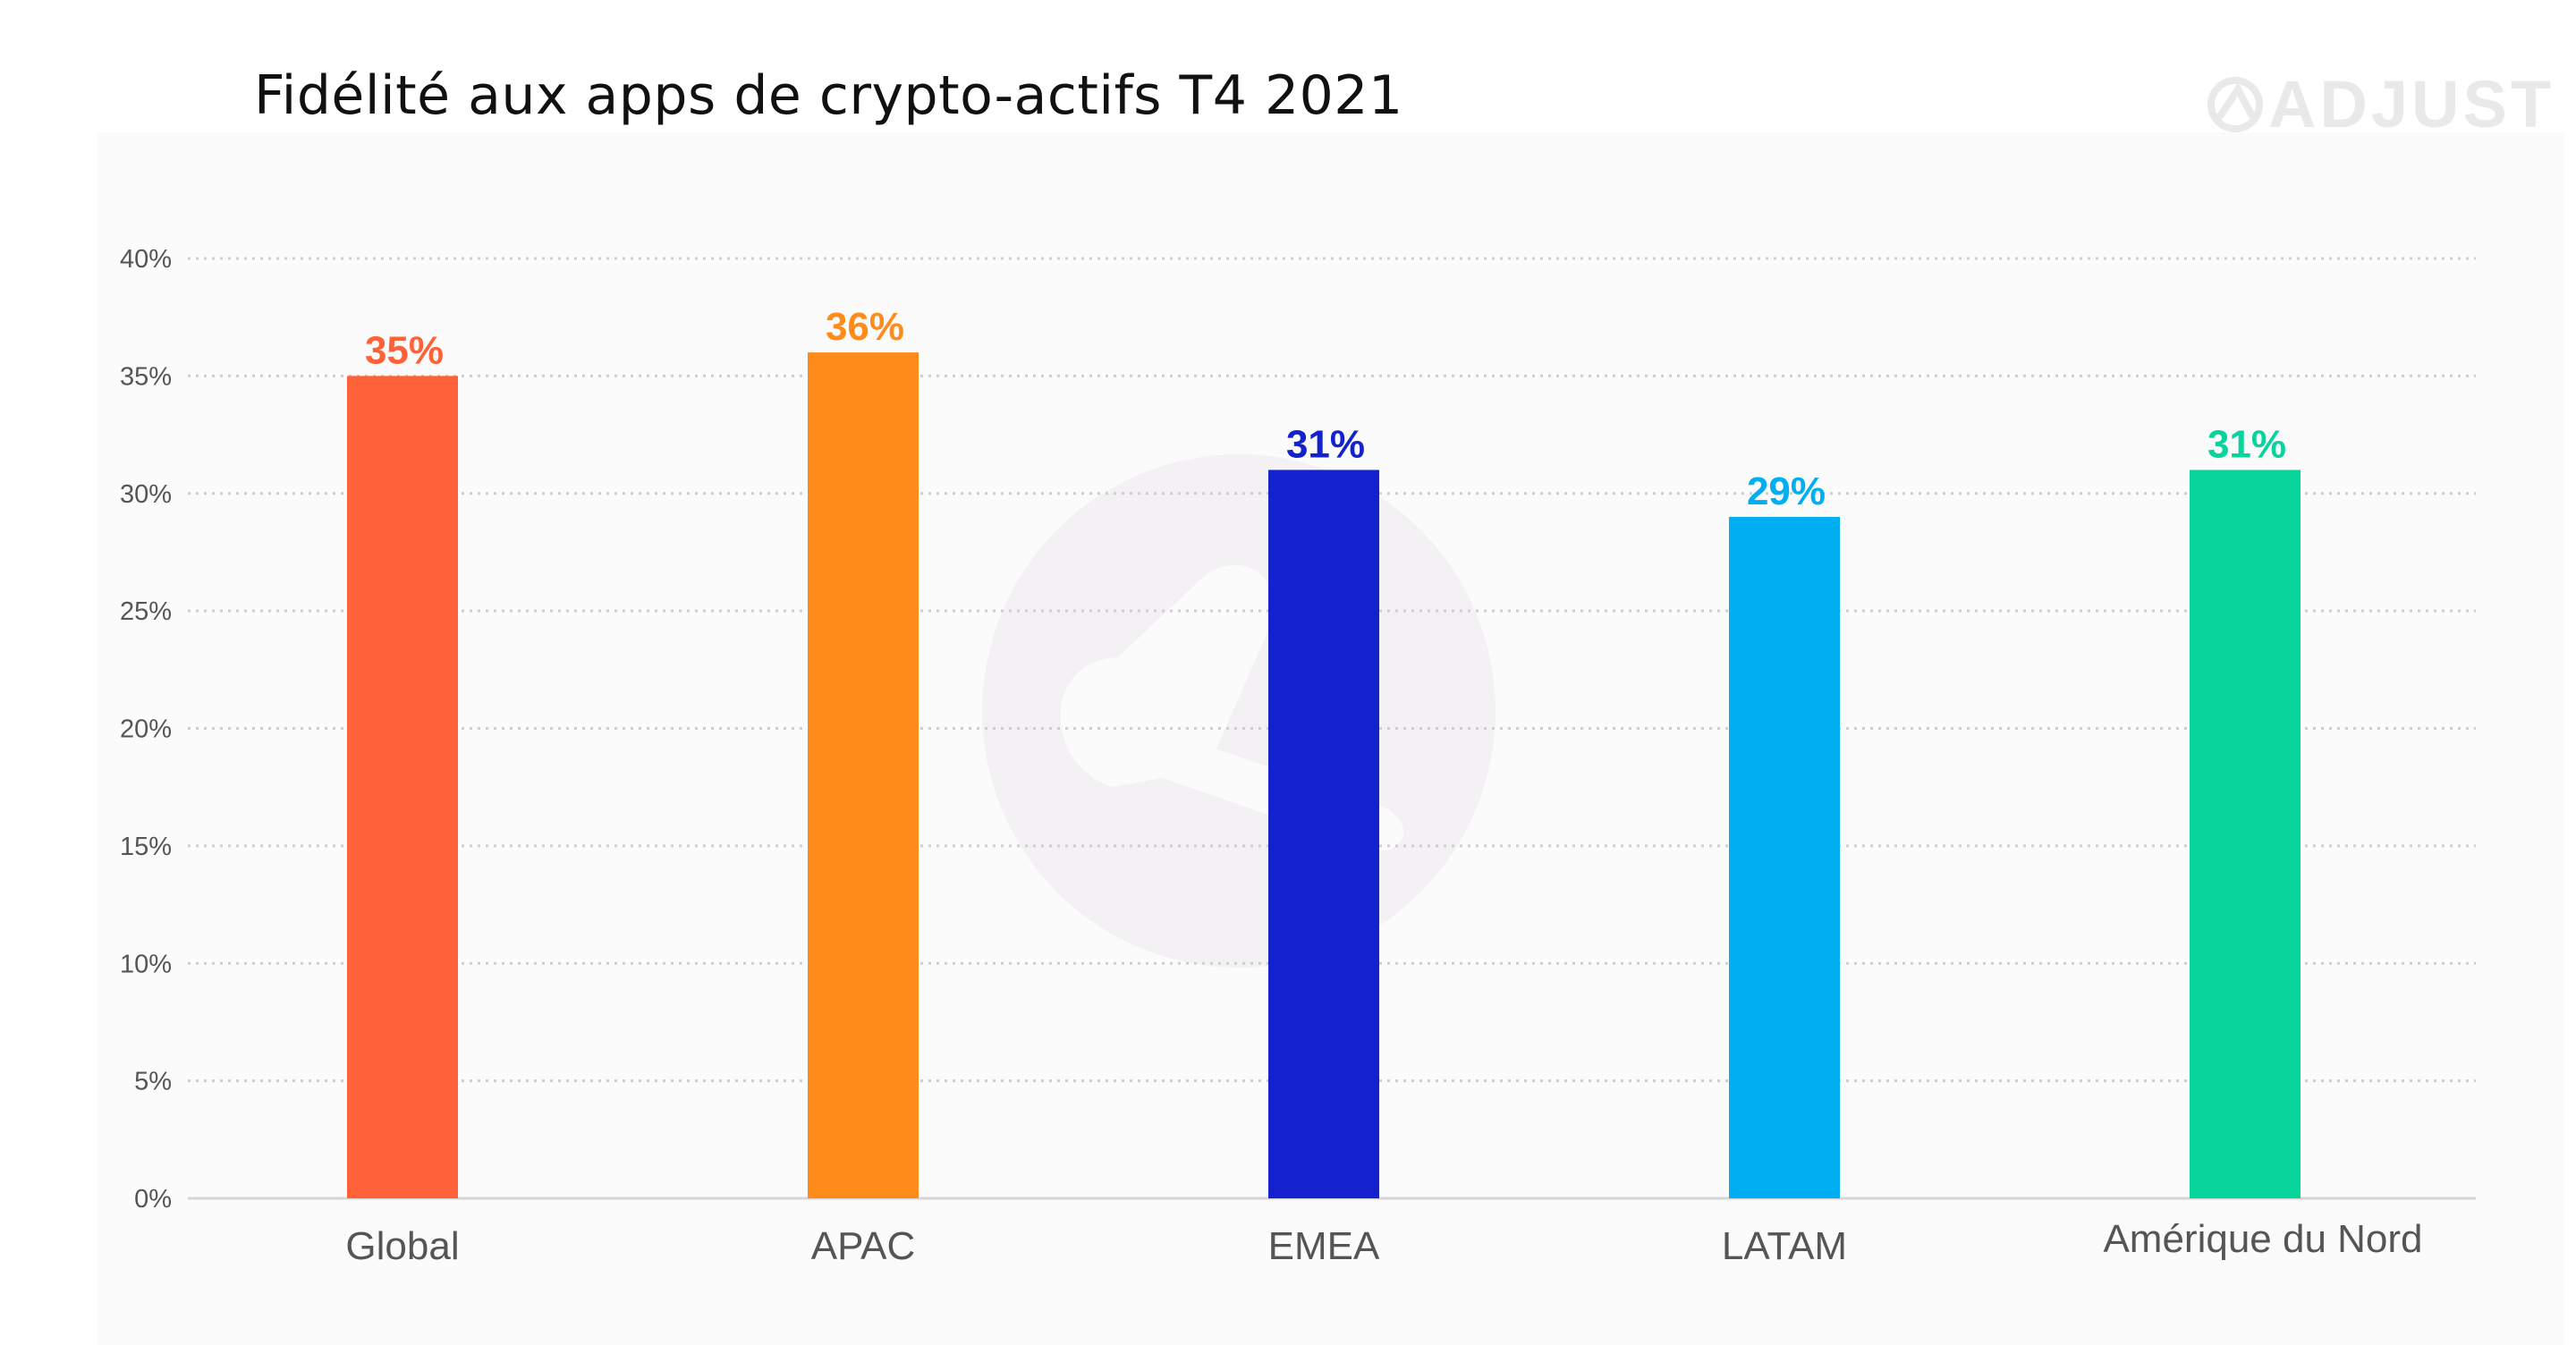  Describe the element at coordinates (2235, 104) in the screenshot. I see `adjust-logo-icon` at that location.